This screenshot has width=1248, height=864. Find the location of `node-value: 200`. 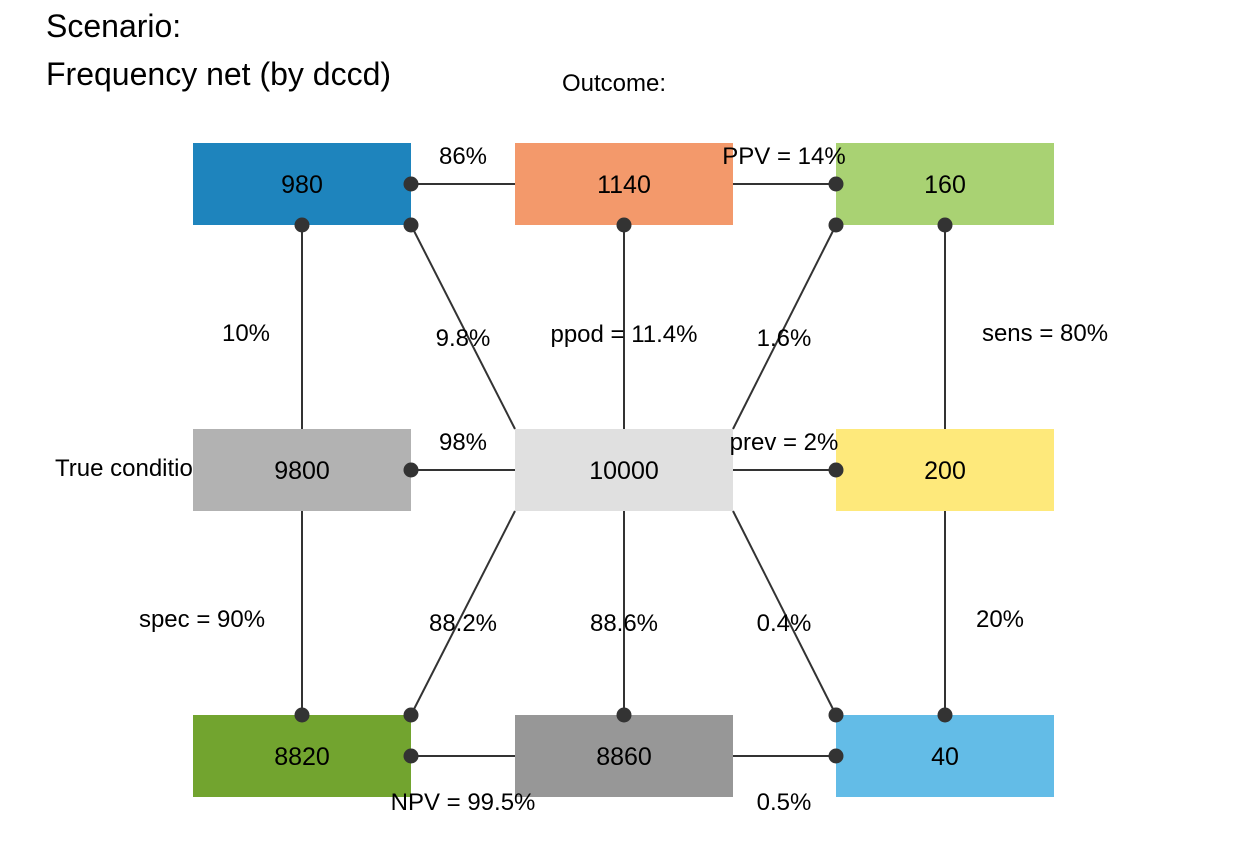

node-value: 200 is located at coordinates (945, 471).